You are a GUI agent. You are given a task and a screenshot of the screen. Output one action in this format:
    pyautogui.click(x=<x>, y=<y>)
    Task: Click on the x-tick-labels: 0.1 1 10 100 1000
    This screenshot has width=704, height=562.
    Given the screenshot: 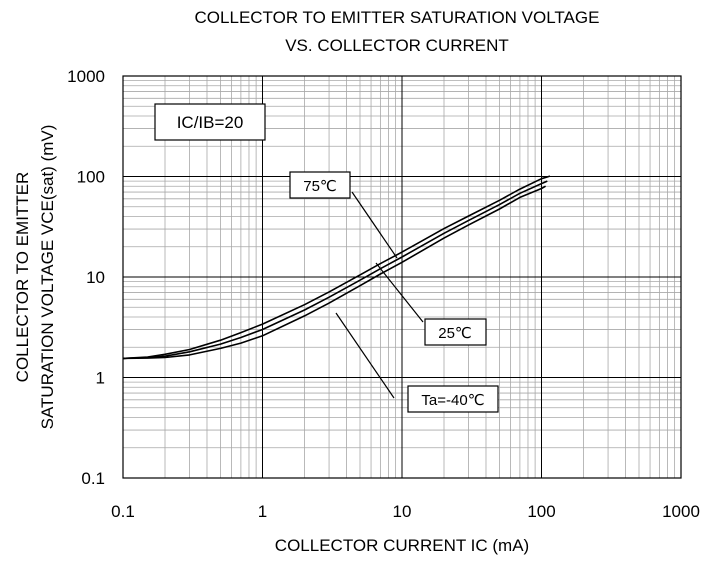 What is the action you would take?
    pyautogui.click(x=405, y=511)
    